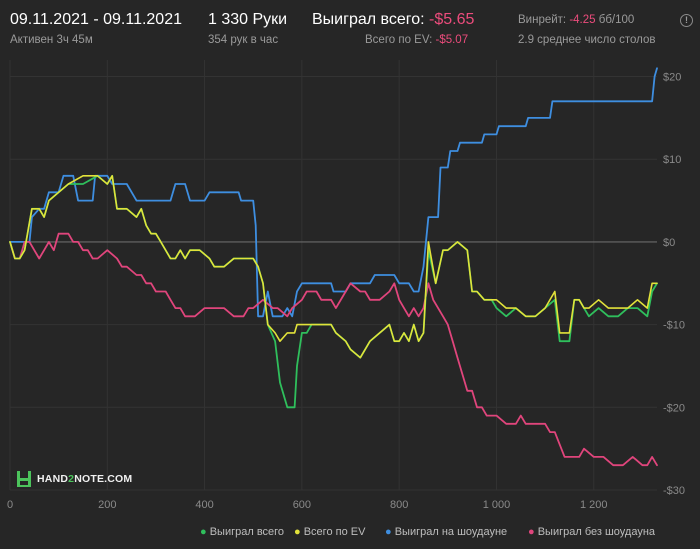  I want to click on legend-label: Выиграл без шоудауна, so click(596, 532).